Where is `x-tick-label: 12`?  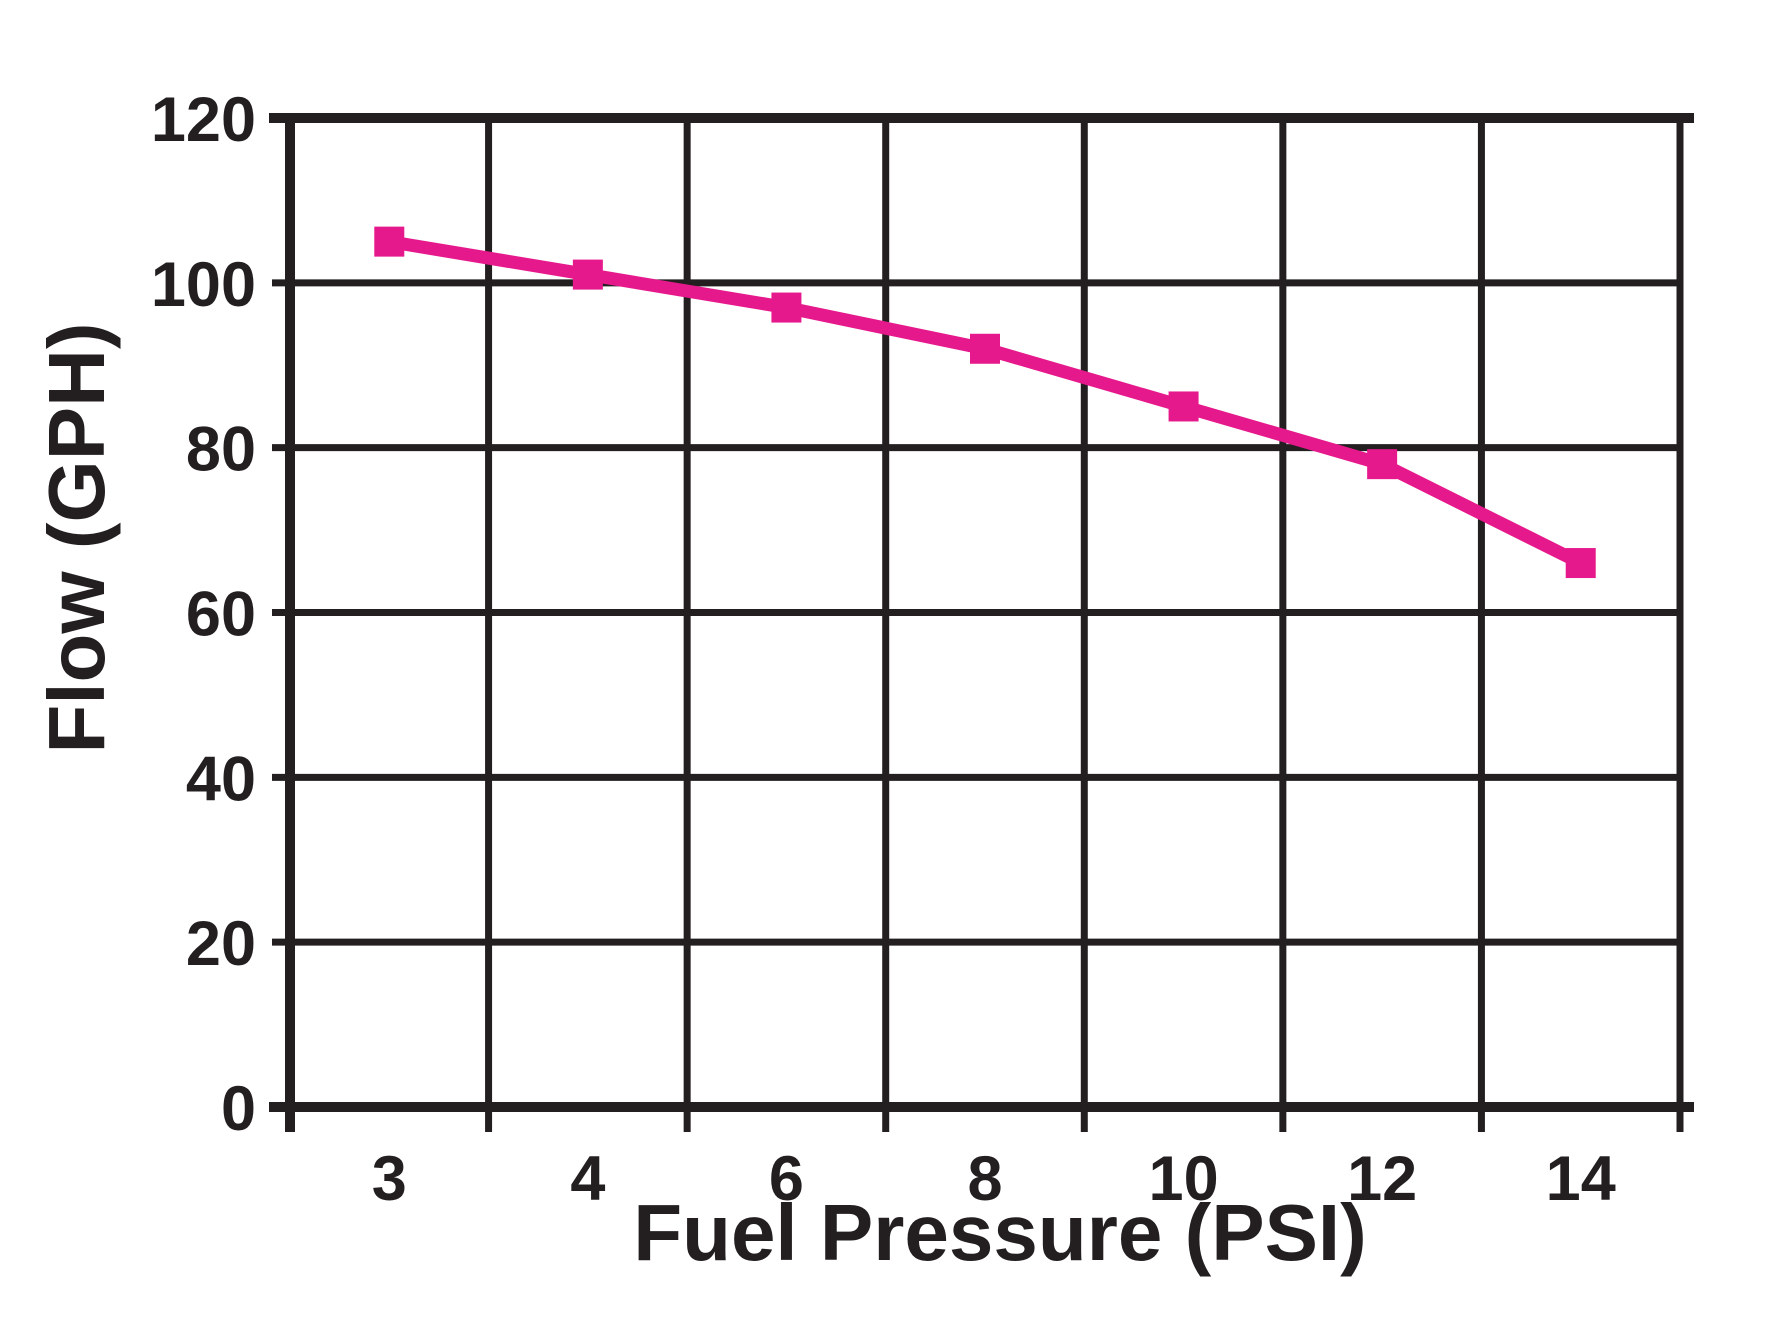
x-tick-label: 12 is located at coordinates (1382, 1179).